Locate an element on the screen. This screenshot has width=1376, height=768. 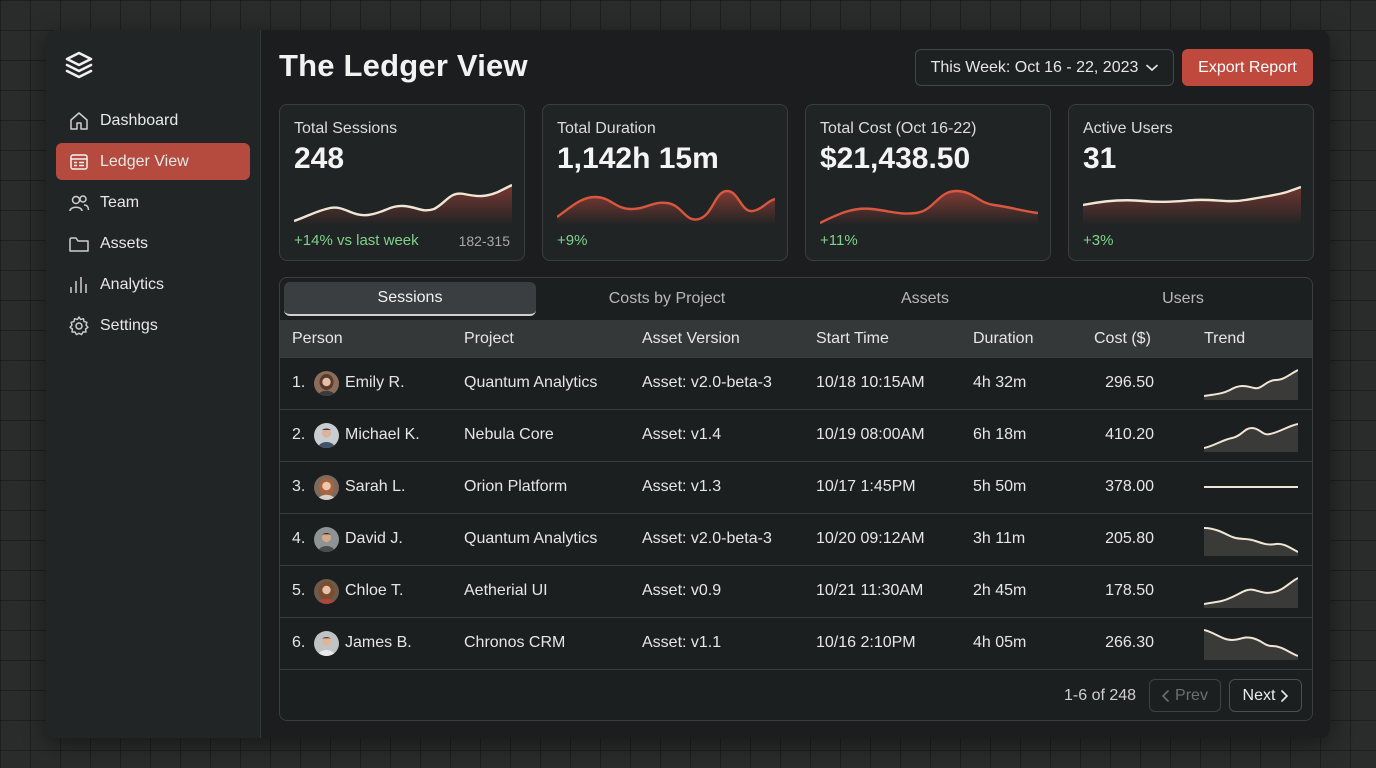
stat-card-total-duration: Total Duration 1,142h 15m +9% is located at coordinates (665, 182).